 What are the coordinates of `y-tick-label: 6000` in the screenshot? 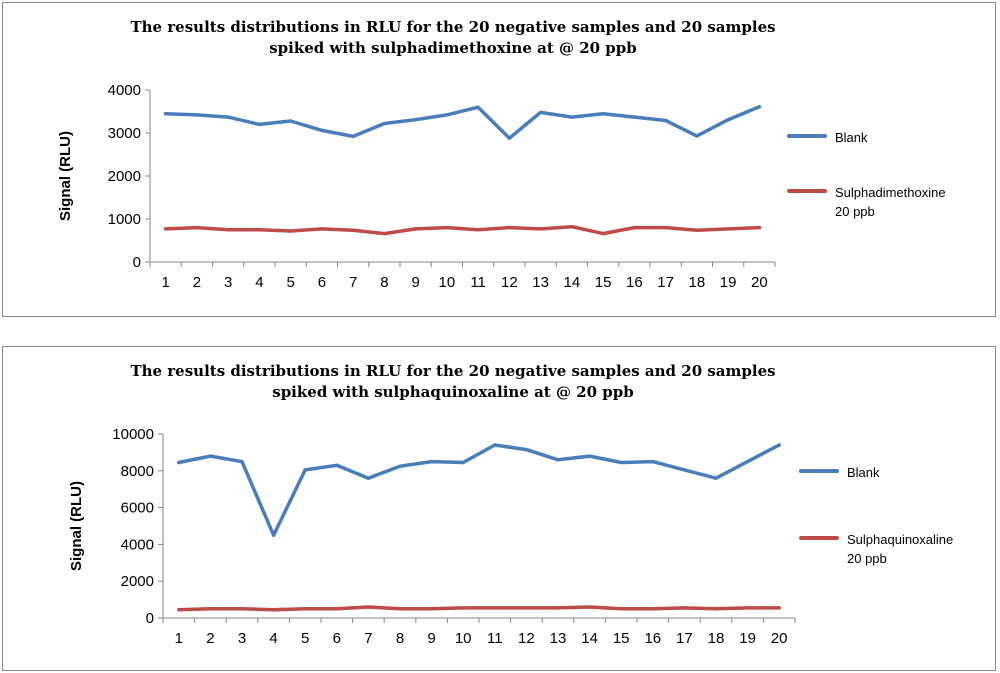 It's located at (137, 508).